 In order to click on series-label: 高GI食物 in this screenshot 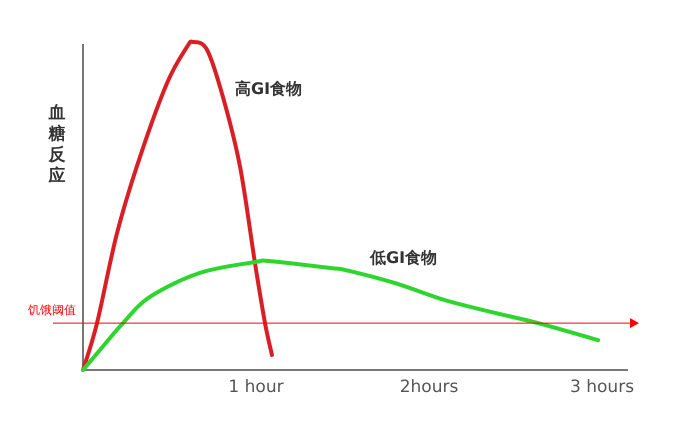, I will do `click(268, 88)`.